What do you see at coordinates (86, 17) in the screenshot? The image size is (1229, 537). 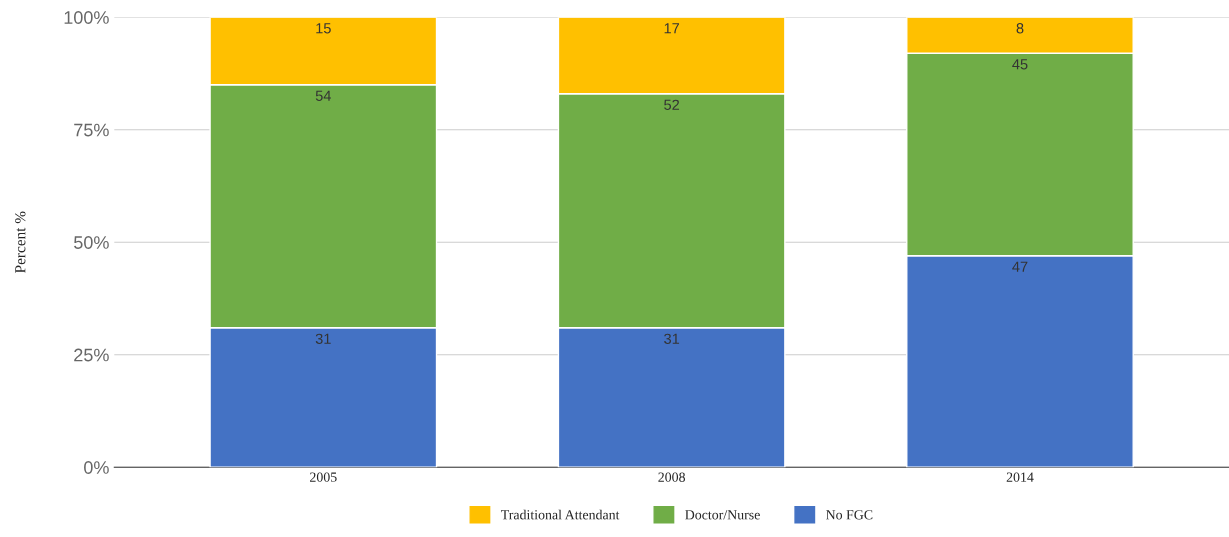 I see `y-tick-label: 100%` at bounding box center [86, 17].